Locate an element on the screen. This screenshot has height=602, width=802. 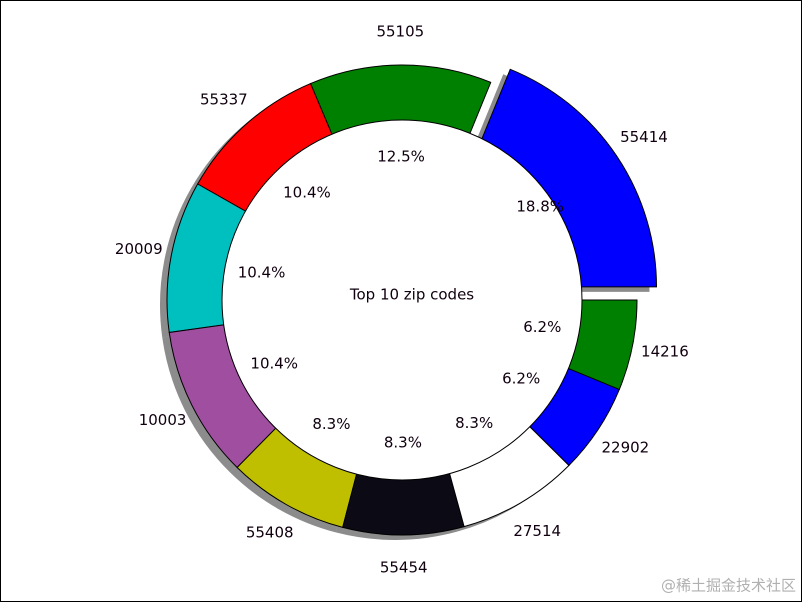
slice-label: 22902 is located at coordinates (626, 448).